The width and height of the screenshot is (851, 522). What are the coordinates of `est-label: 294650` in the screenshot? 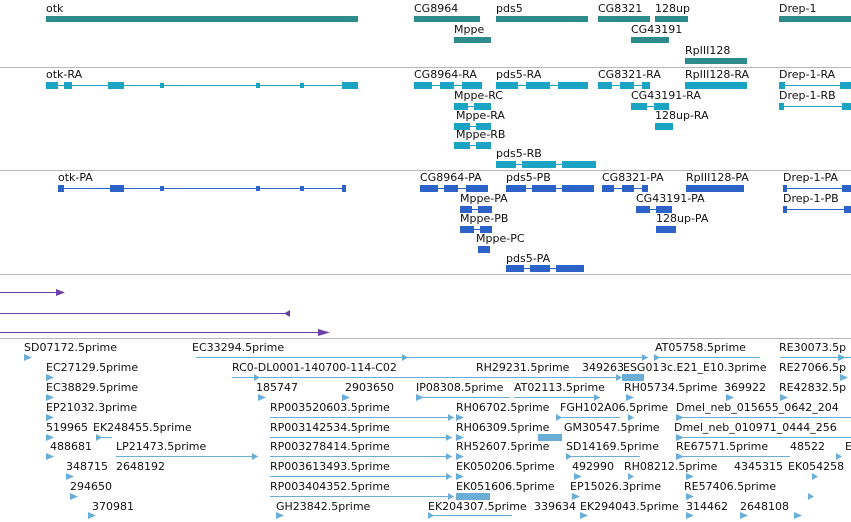 It's located at (91, 486).